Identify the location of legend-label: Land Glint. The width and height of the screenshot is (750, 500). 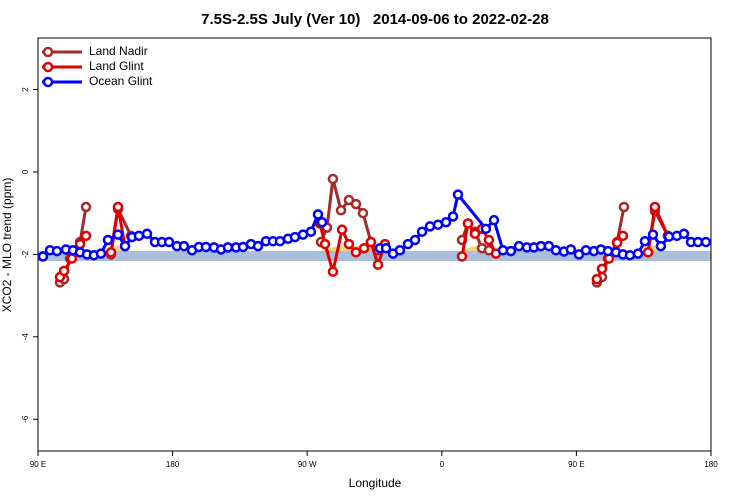
(116, 66).